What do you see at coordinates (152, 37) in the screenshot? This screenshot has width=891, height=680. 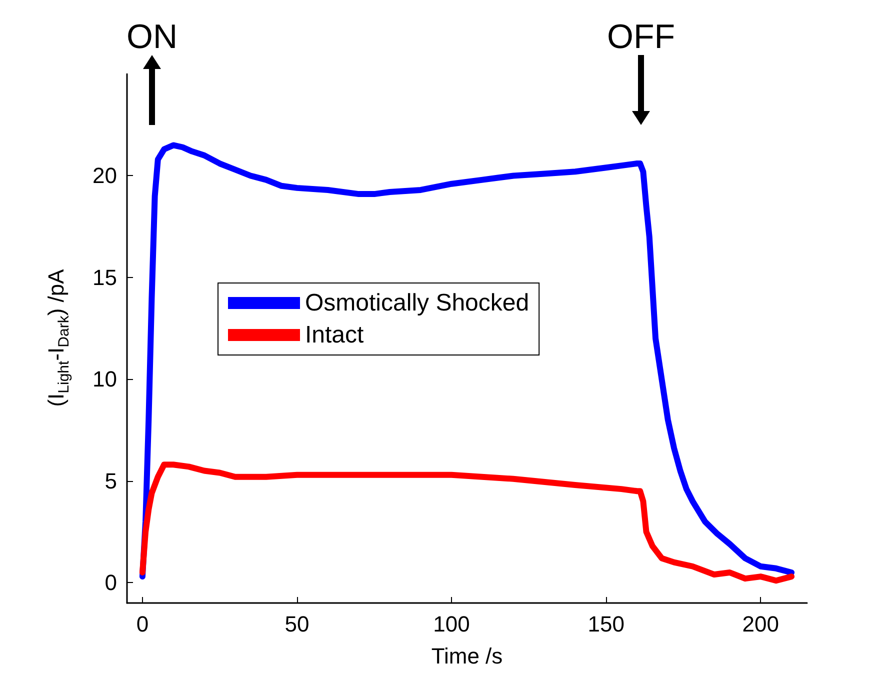 I see `text: ON` at bounding box center [152, 37].